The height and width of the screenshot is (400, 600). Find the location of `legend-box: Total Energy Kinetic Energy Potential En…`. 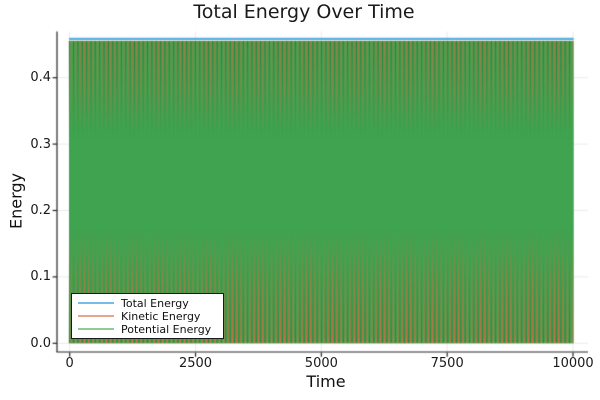

legend-box: Total Energy Kinetic Energy Potential En… is located at coordinates (147, 316).